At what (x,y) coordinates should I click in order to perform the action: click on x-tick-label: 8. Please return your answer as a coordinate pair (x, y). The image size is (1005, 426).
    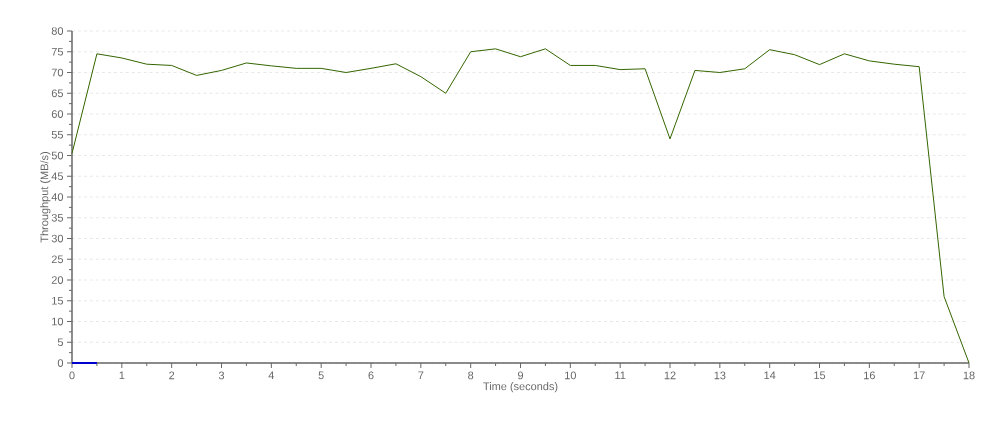
    Looking at the image, I should click on (471, 375).